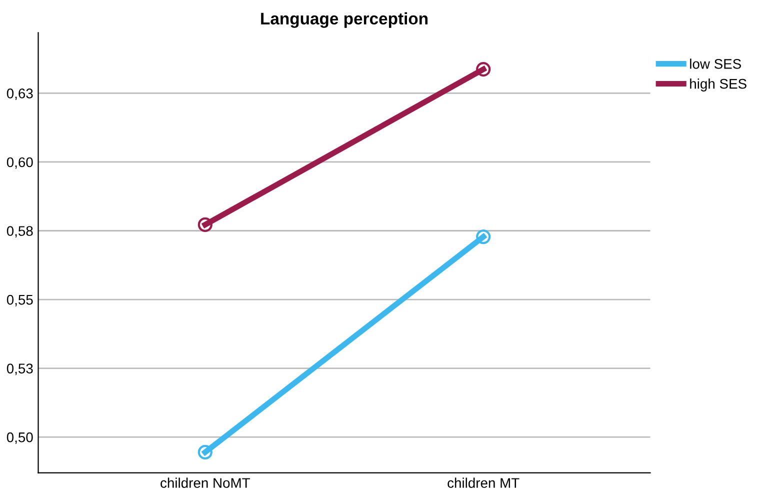 The width and height of the screenshot is (765, 503). What do you see at coordinates (19, 300) in the screenshot?
I see `y-tick-label: 0,55` at bounding box center [19, 300].